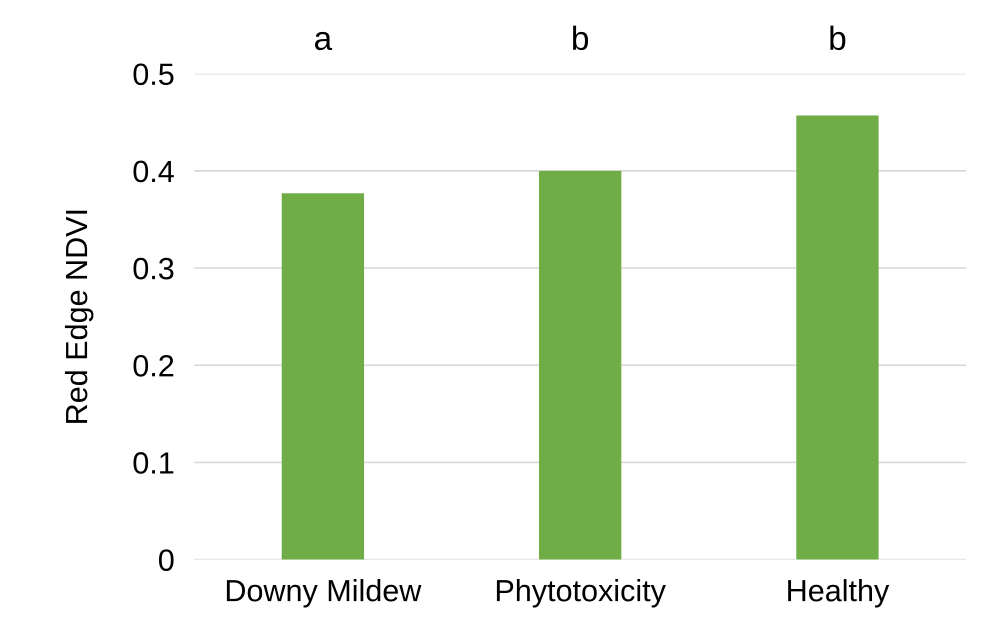  I want to click on x-tick-label: Phytotoxicity, so click(581, 593).